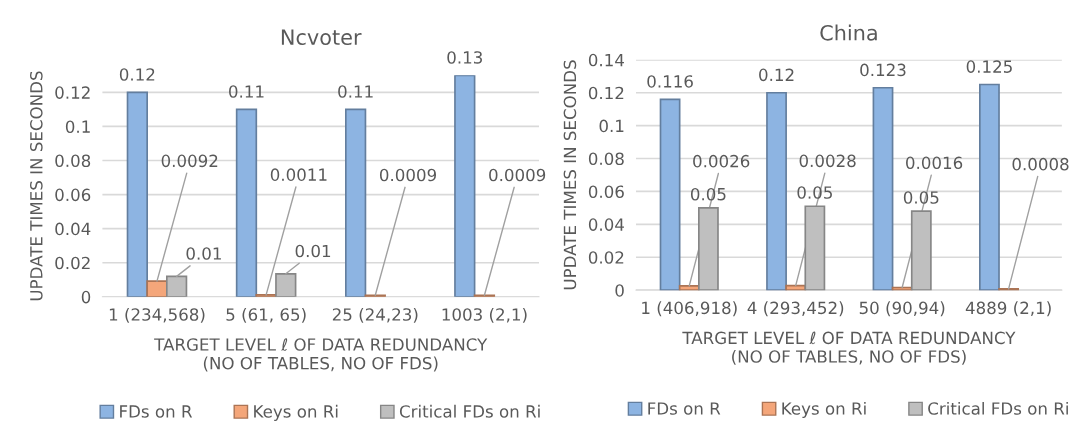 The height and width of the screenshot is (443, 1078). What do you see at coordinates (464, 57) in the screenshot?
I see `data-label: 0.13` at bounding box center [464, 57].